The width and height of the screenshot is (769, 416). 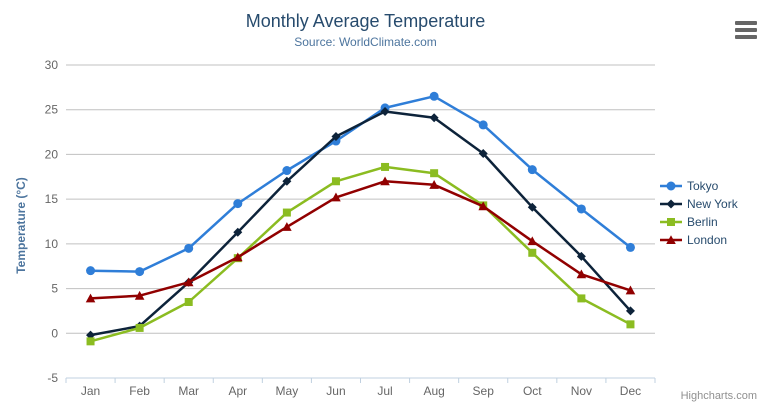 What do you see at coordinates (702, 222) in the screenshot?
I see `legend-label: Berlin` at bounding box center [702, 222].